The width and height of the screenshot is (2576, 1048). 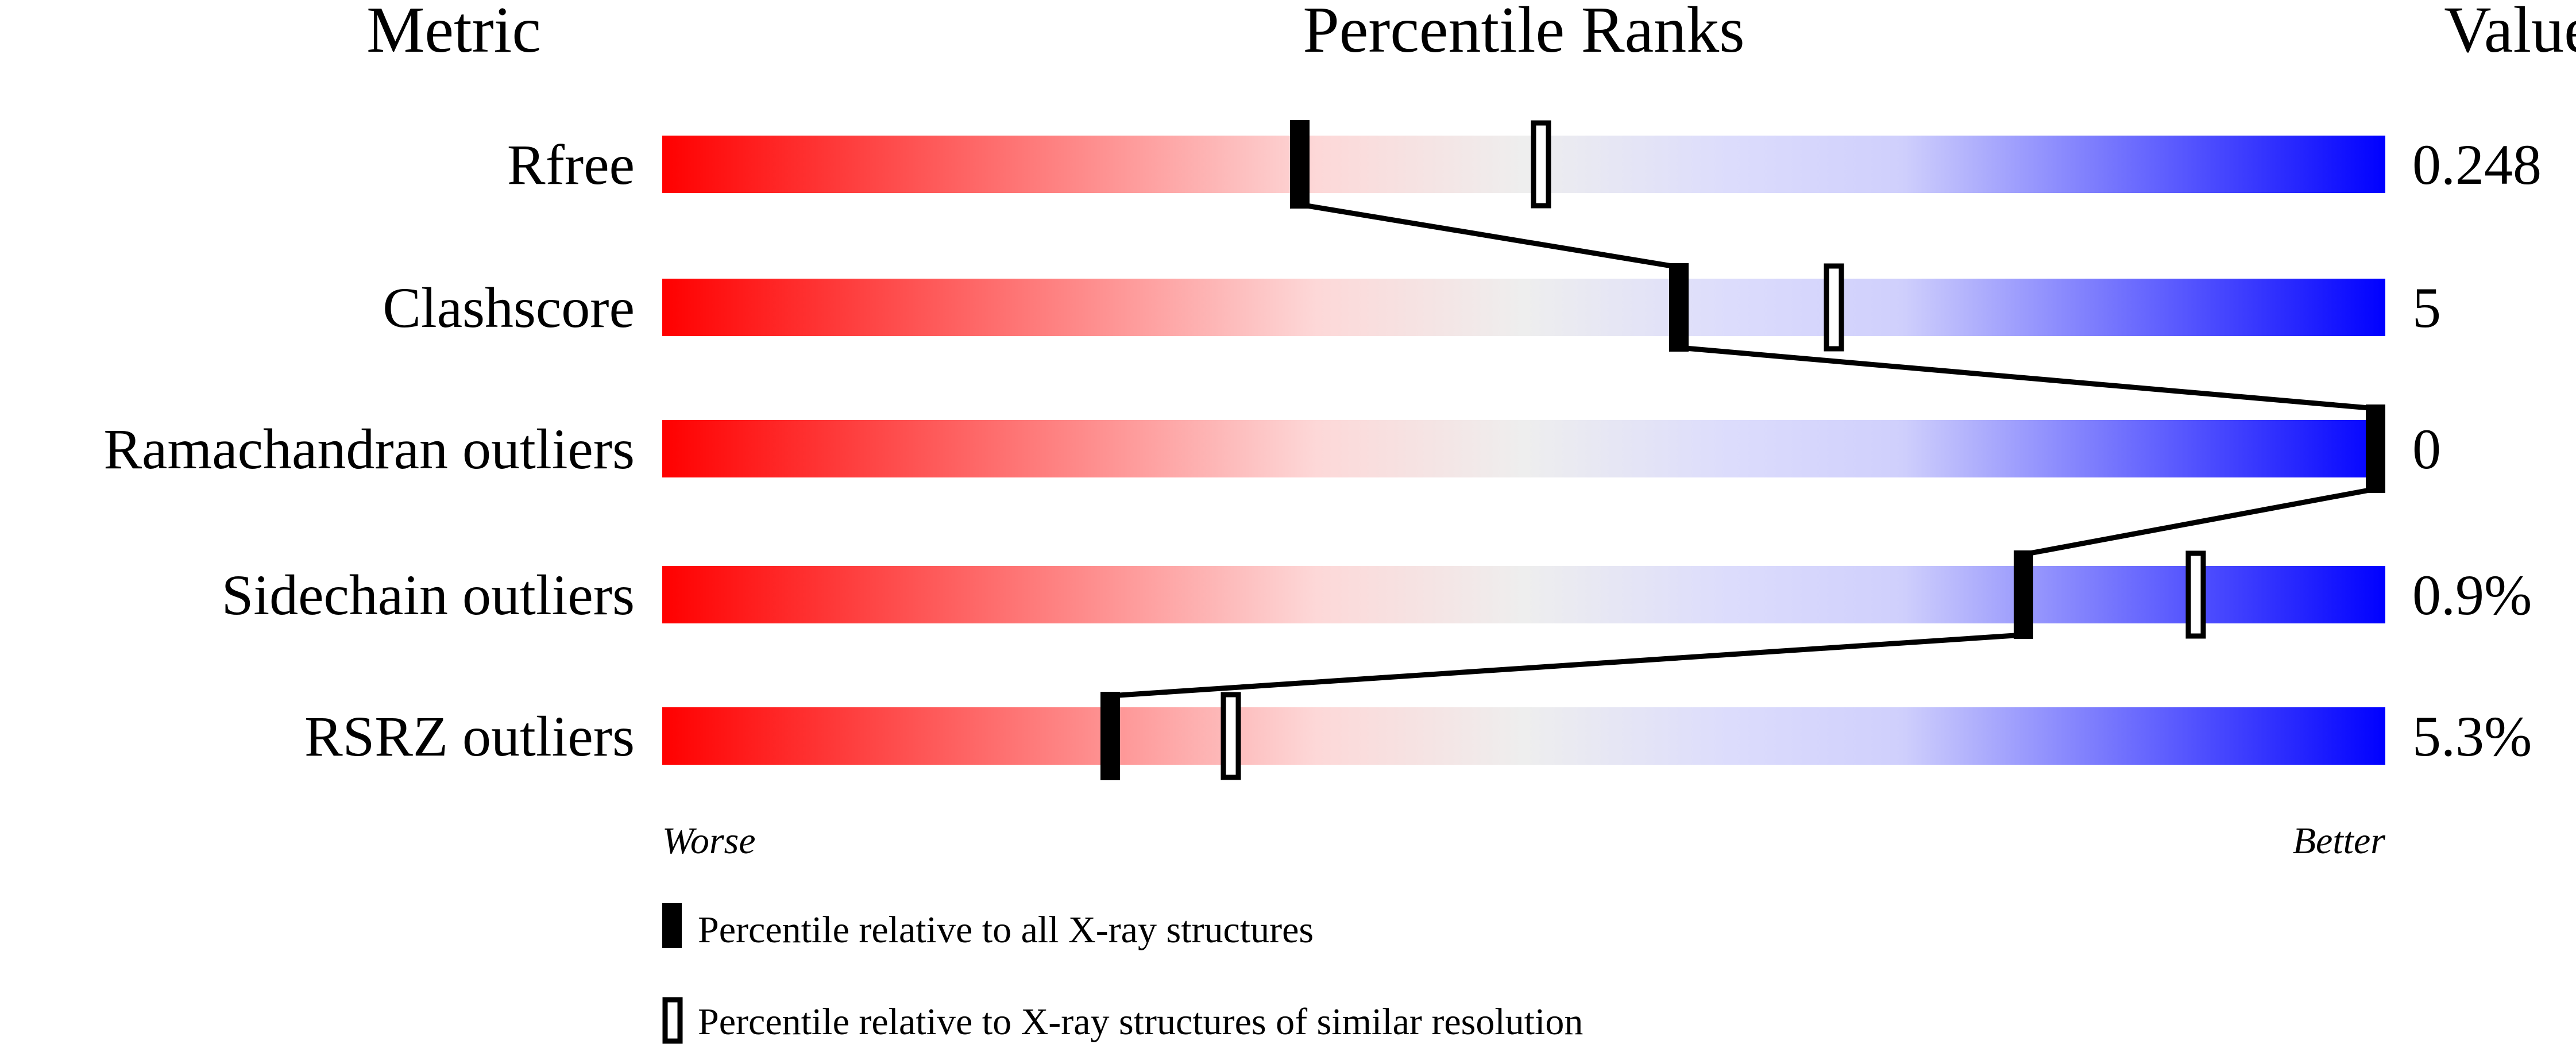 I want to click on legend-hollow-marker, so click(x=672, y=1020).